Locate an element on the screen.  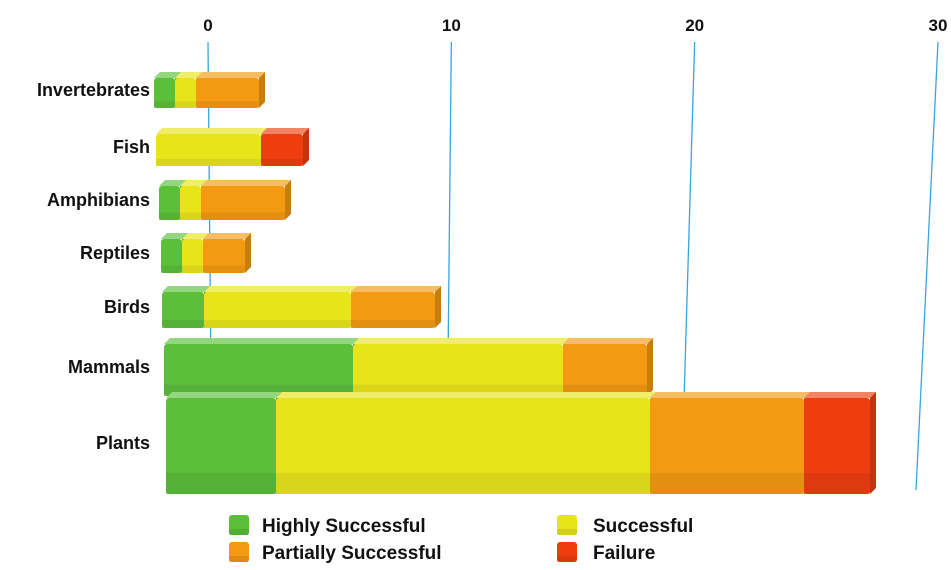
category-label: Mammals is located at coordinates (109, 367).